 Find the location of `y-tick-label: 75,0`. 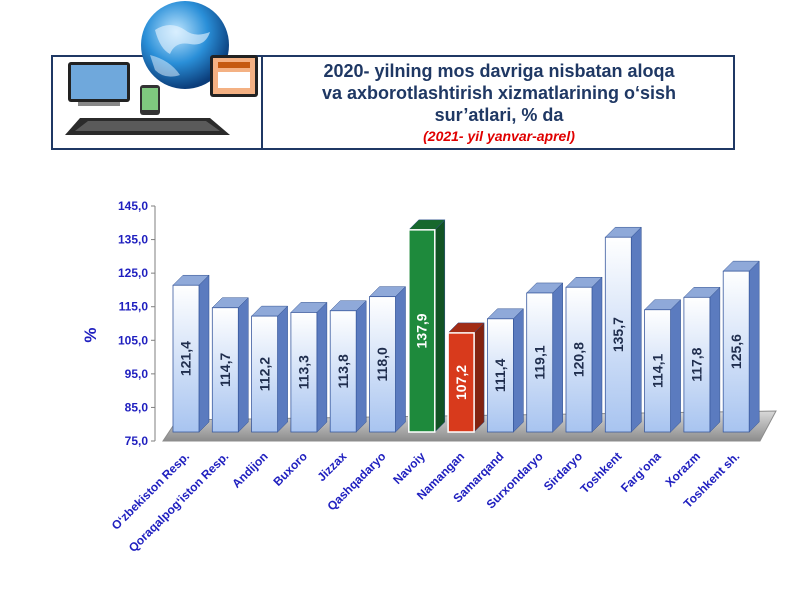

y-tick-label: 75,0 is located at coordinates (137, 441).